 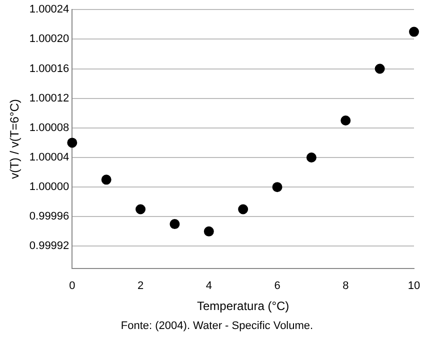 I want to click on x-axis-title: Temperatura (°C), so click(x=243, y=306).